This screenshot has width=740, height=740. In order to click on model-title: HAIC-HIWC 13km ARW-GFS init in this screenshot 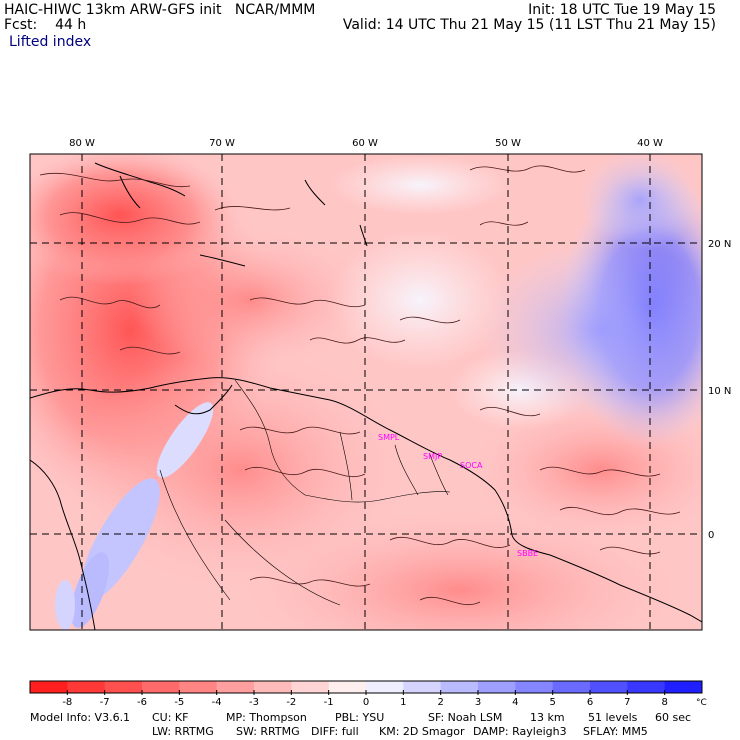, I will do `click(113, 10)`.